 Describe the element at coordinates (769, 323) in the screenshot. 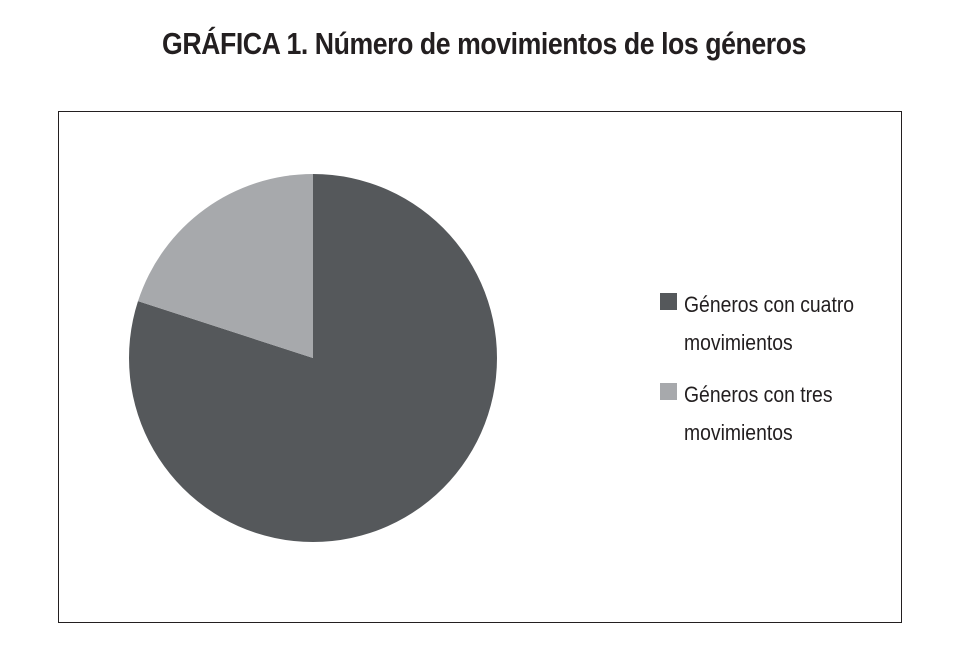

I see `legend-label-four-movements: Géneros con cuatro movimientos` at that location.